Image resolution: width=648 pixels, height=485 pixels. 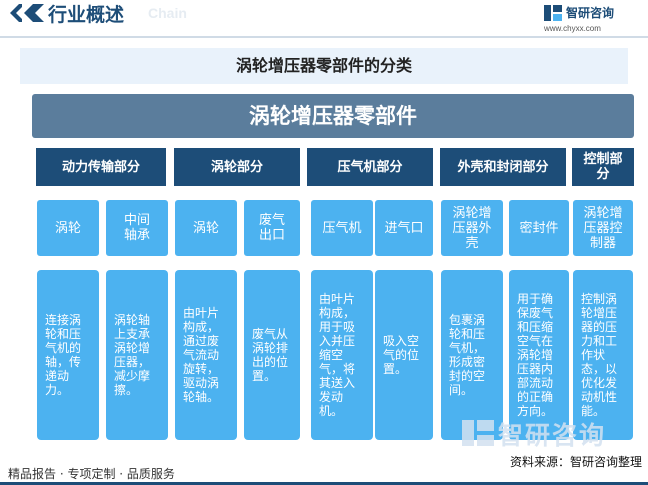 I want to click on description-text: 用于确保废气和压缩空气在涡轮增压器内部流动的正确方向。, so click(x=539, y=355).